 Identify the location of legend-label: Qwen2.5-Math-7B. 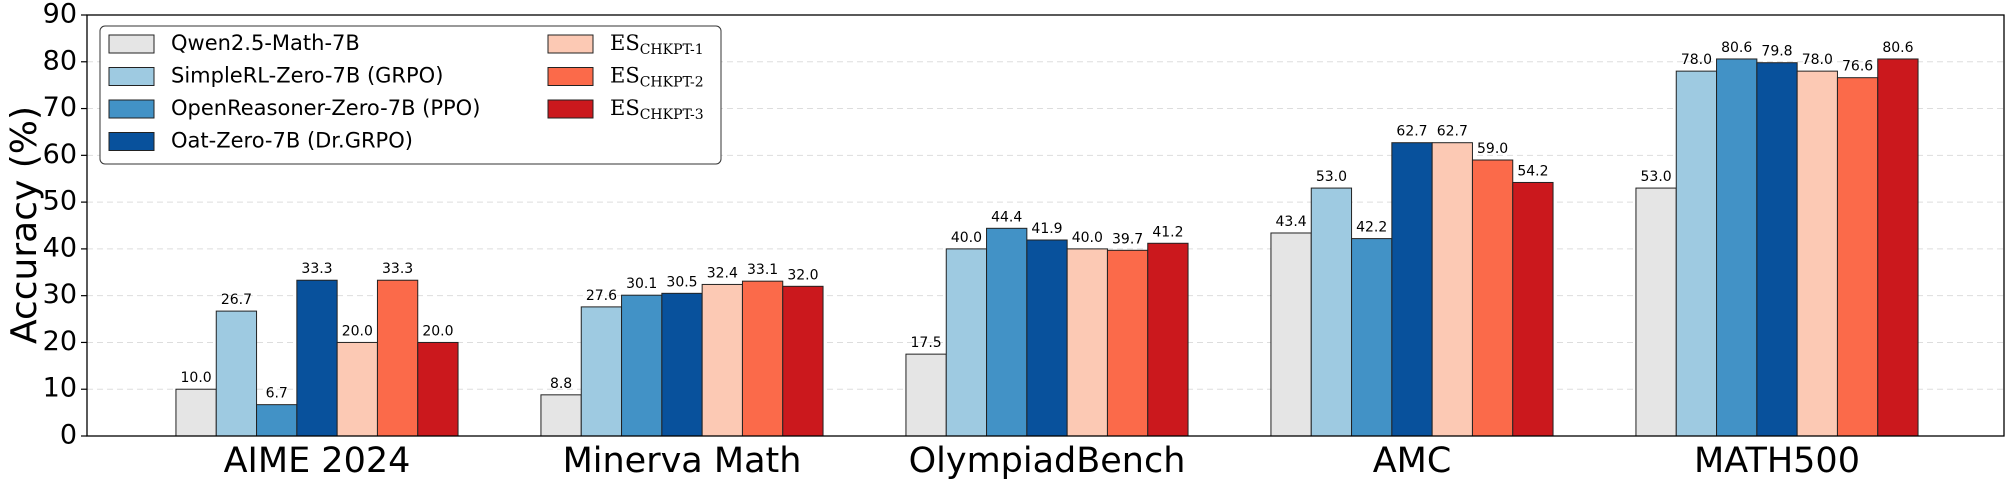
(265, 43).